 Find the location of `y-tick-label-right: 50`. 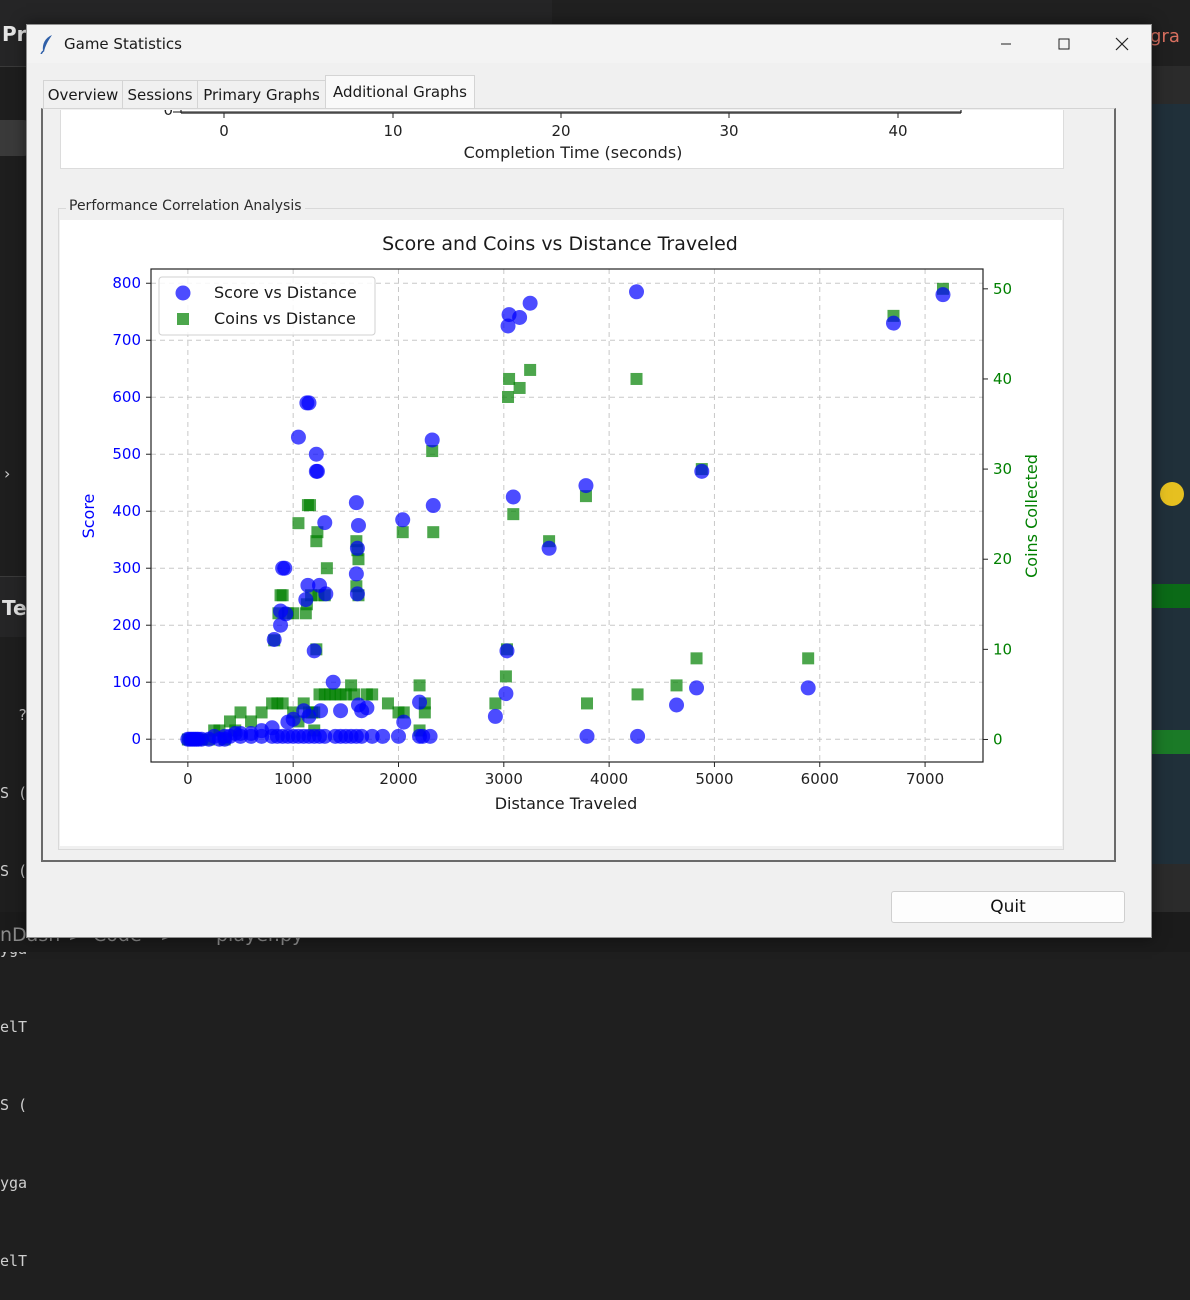

y-tick-label-right: 50 is located at coordinates (1002, 289).